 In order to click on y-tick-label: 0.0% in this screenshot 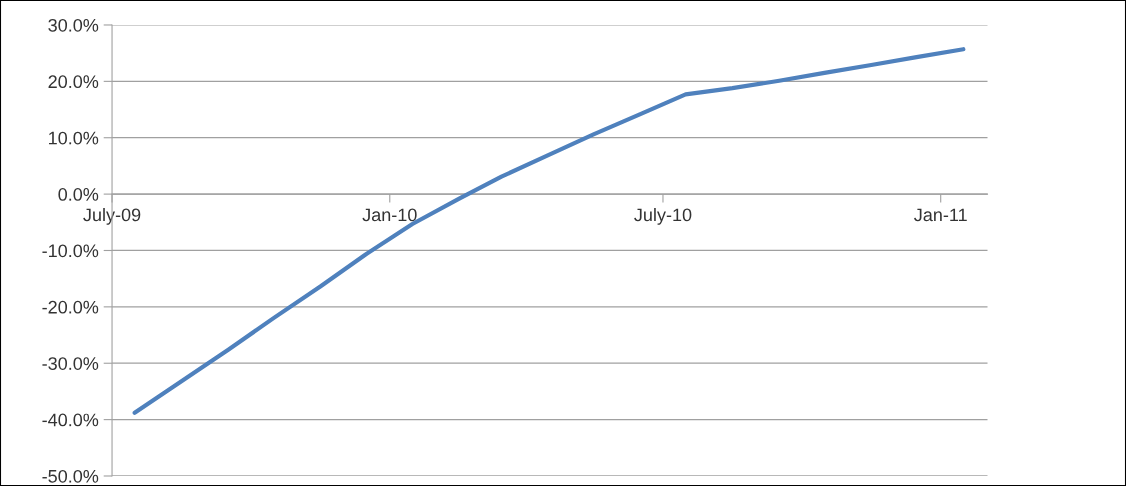, I will do `click(78, 194)`.